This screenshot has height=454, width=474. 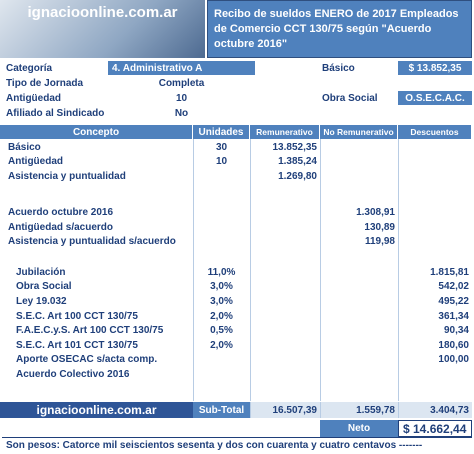 What do you see at coordinates (41, 301) in the screenshot?
I see `concept: Ley 19.032` at bounding box center [41, 301].